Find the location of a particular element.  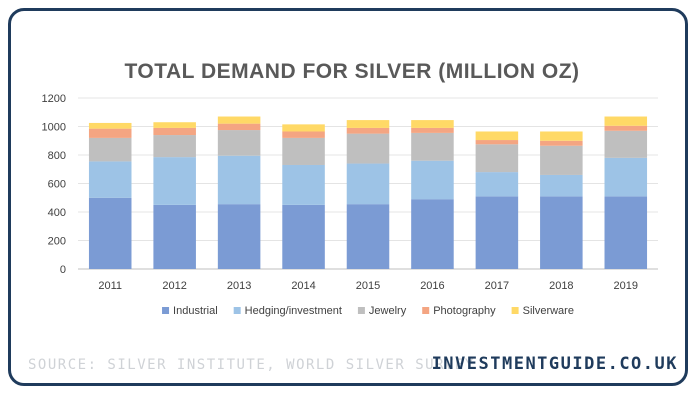

legend-item: Photography is located at coordinates (459, 311).